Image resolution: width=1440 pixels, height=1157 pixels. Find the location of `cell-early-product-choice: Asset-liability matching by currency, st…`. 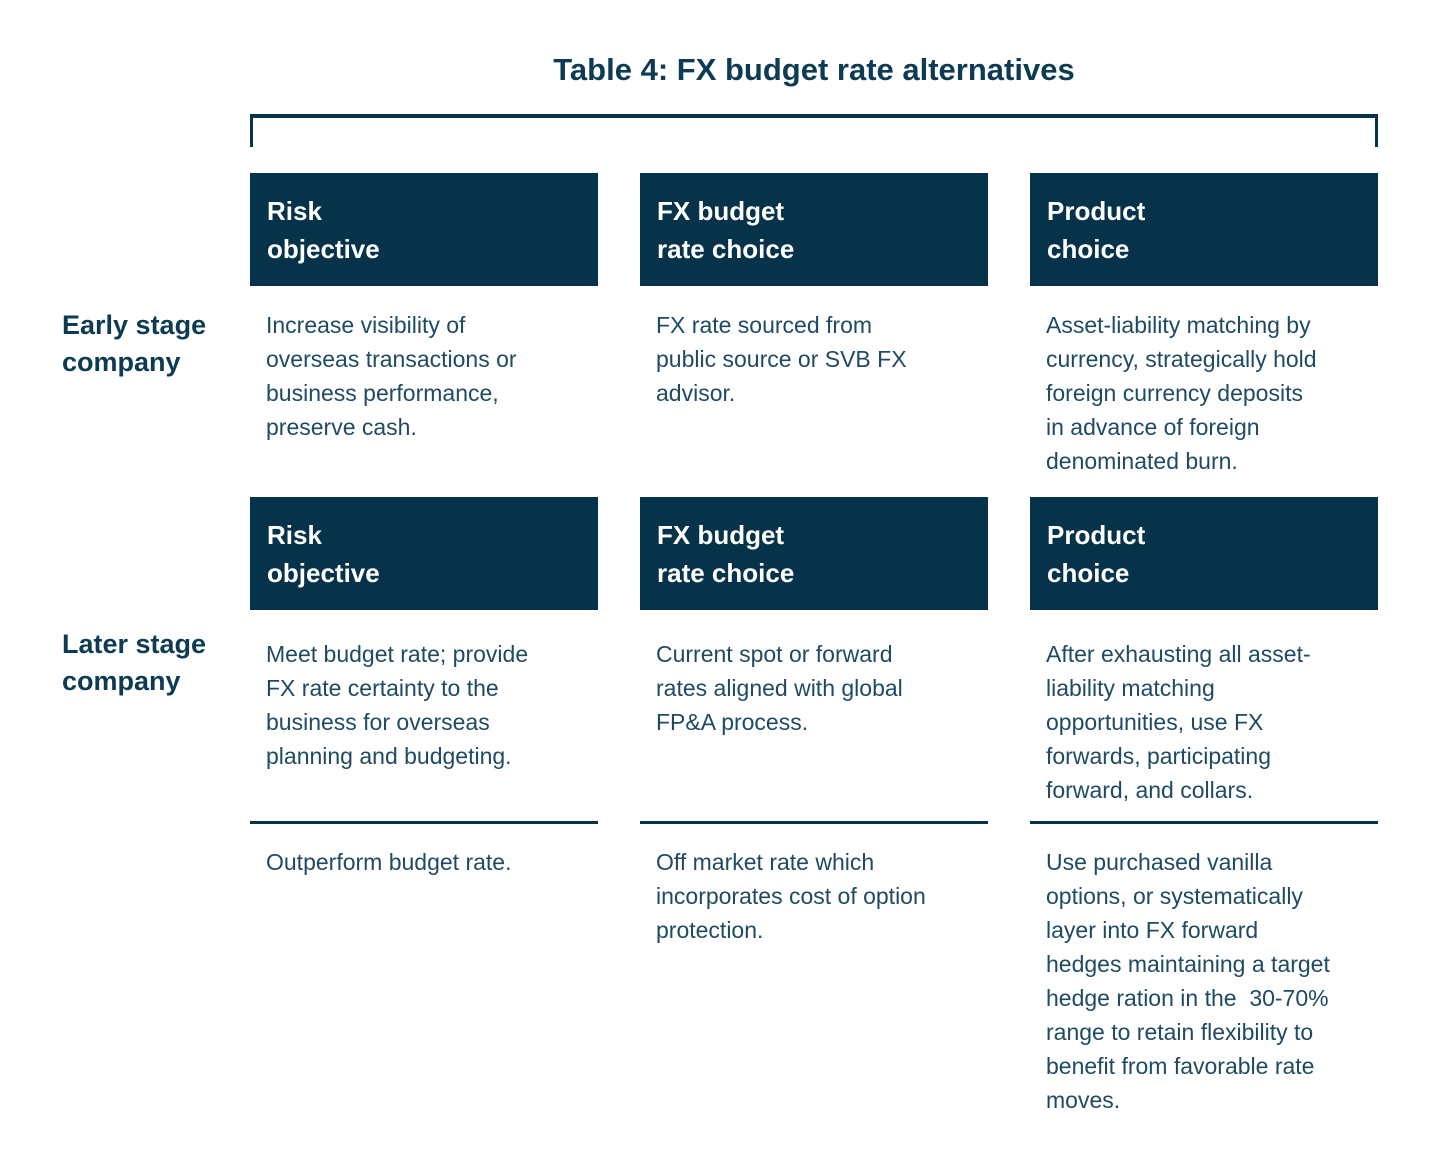

cell-early-product-choice: Asset-liability matching by currency, st… is located at coordinates (1181, 393).